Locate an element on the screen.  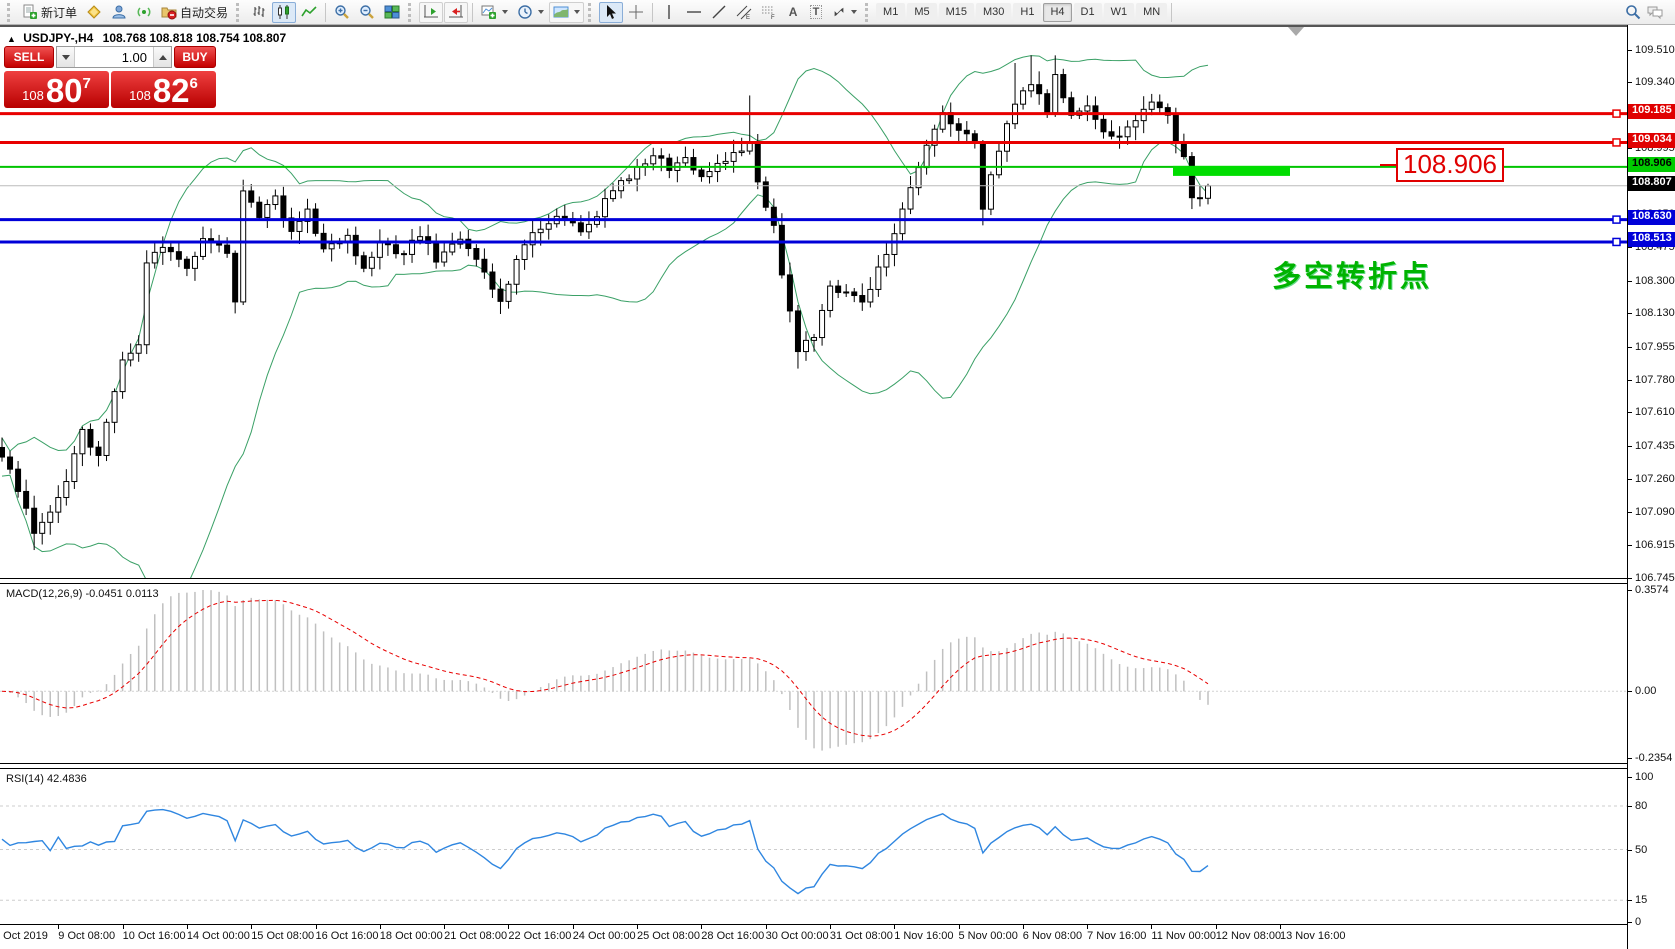
buy-button: BUY is located at coordinates (195, 57).